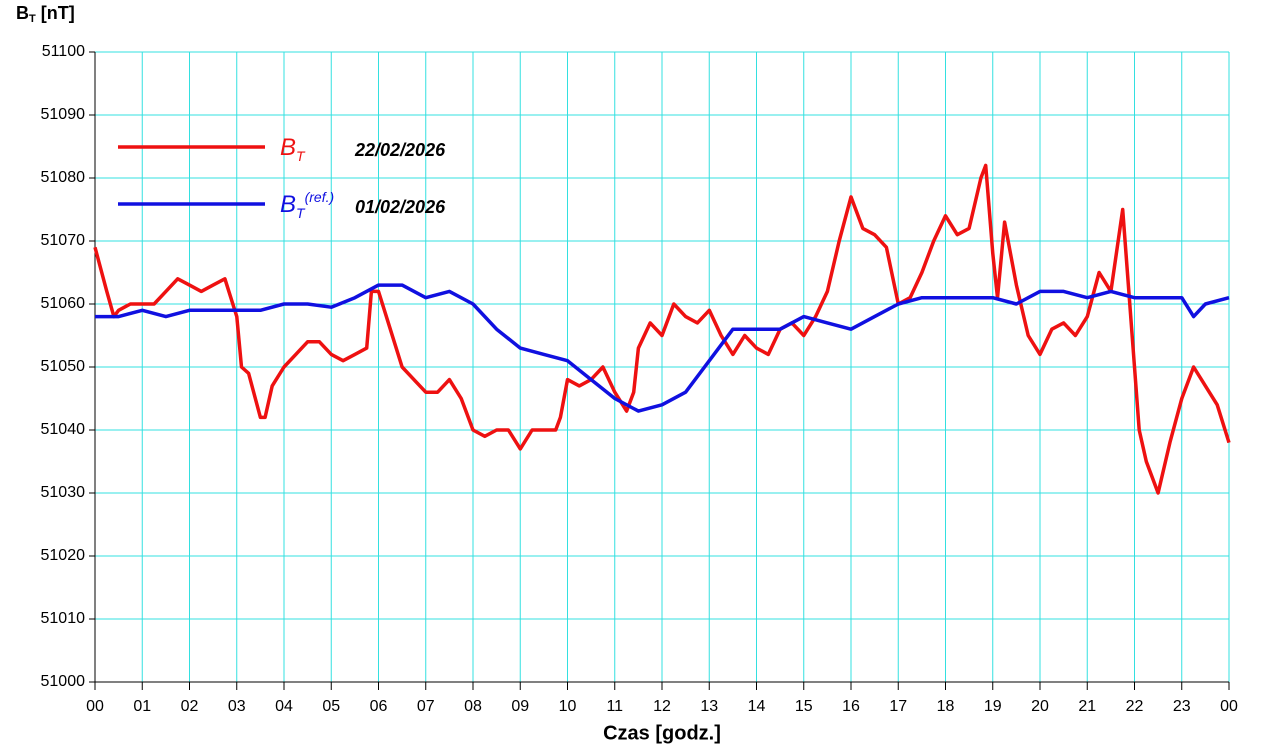 This screenshot has width=1285, height=752. What do you see at coordinates (58, 13) in the screenshot?
I see `y-label-unit: [nT]` at bounding box center [58, 13].